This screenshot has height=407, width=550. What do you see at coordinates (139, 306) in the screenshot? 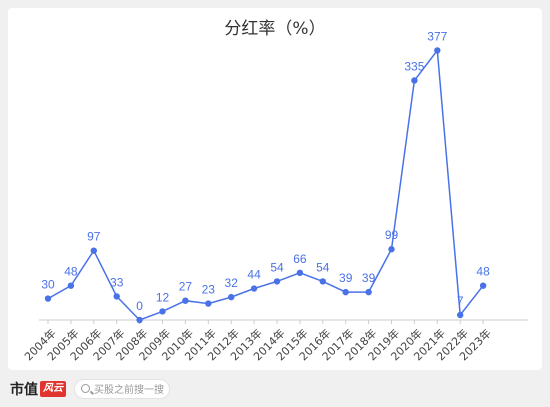
I see `data-label: 0` at bounding box center [139, 306].